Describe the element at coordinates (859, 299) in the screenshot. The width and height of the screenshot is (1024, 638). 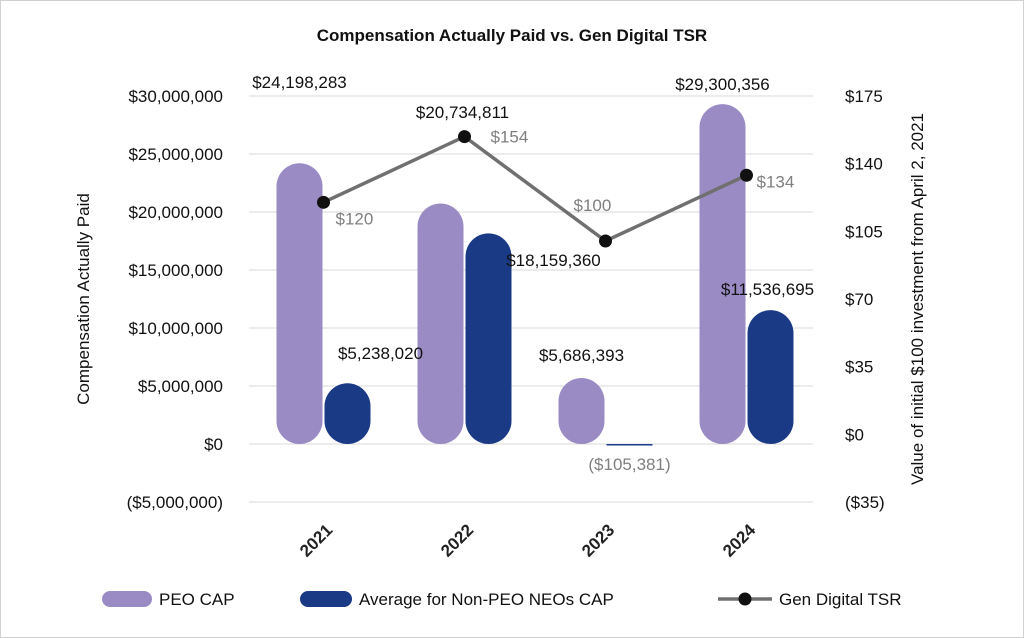
I see `y-tick-label-right: $70` at that location.